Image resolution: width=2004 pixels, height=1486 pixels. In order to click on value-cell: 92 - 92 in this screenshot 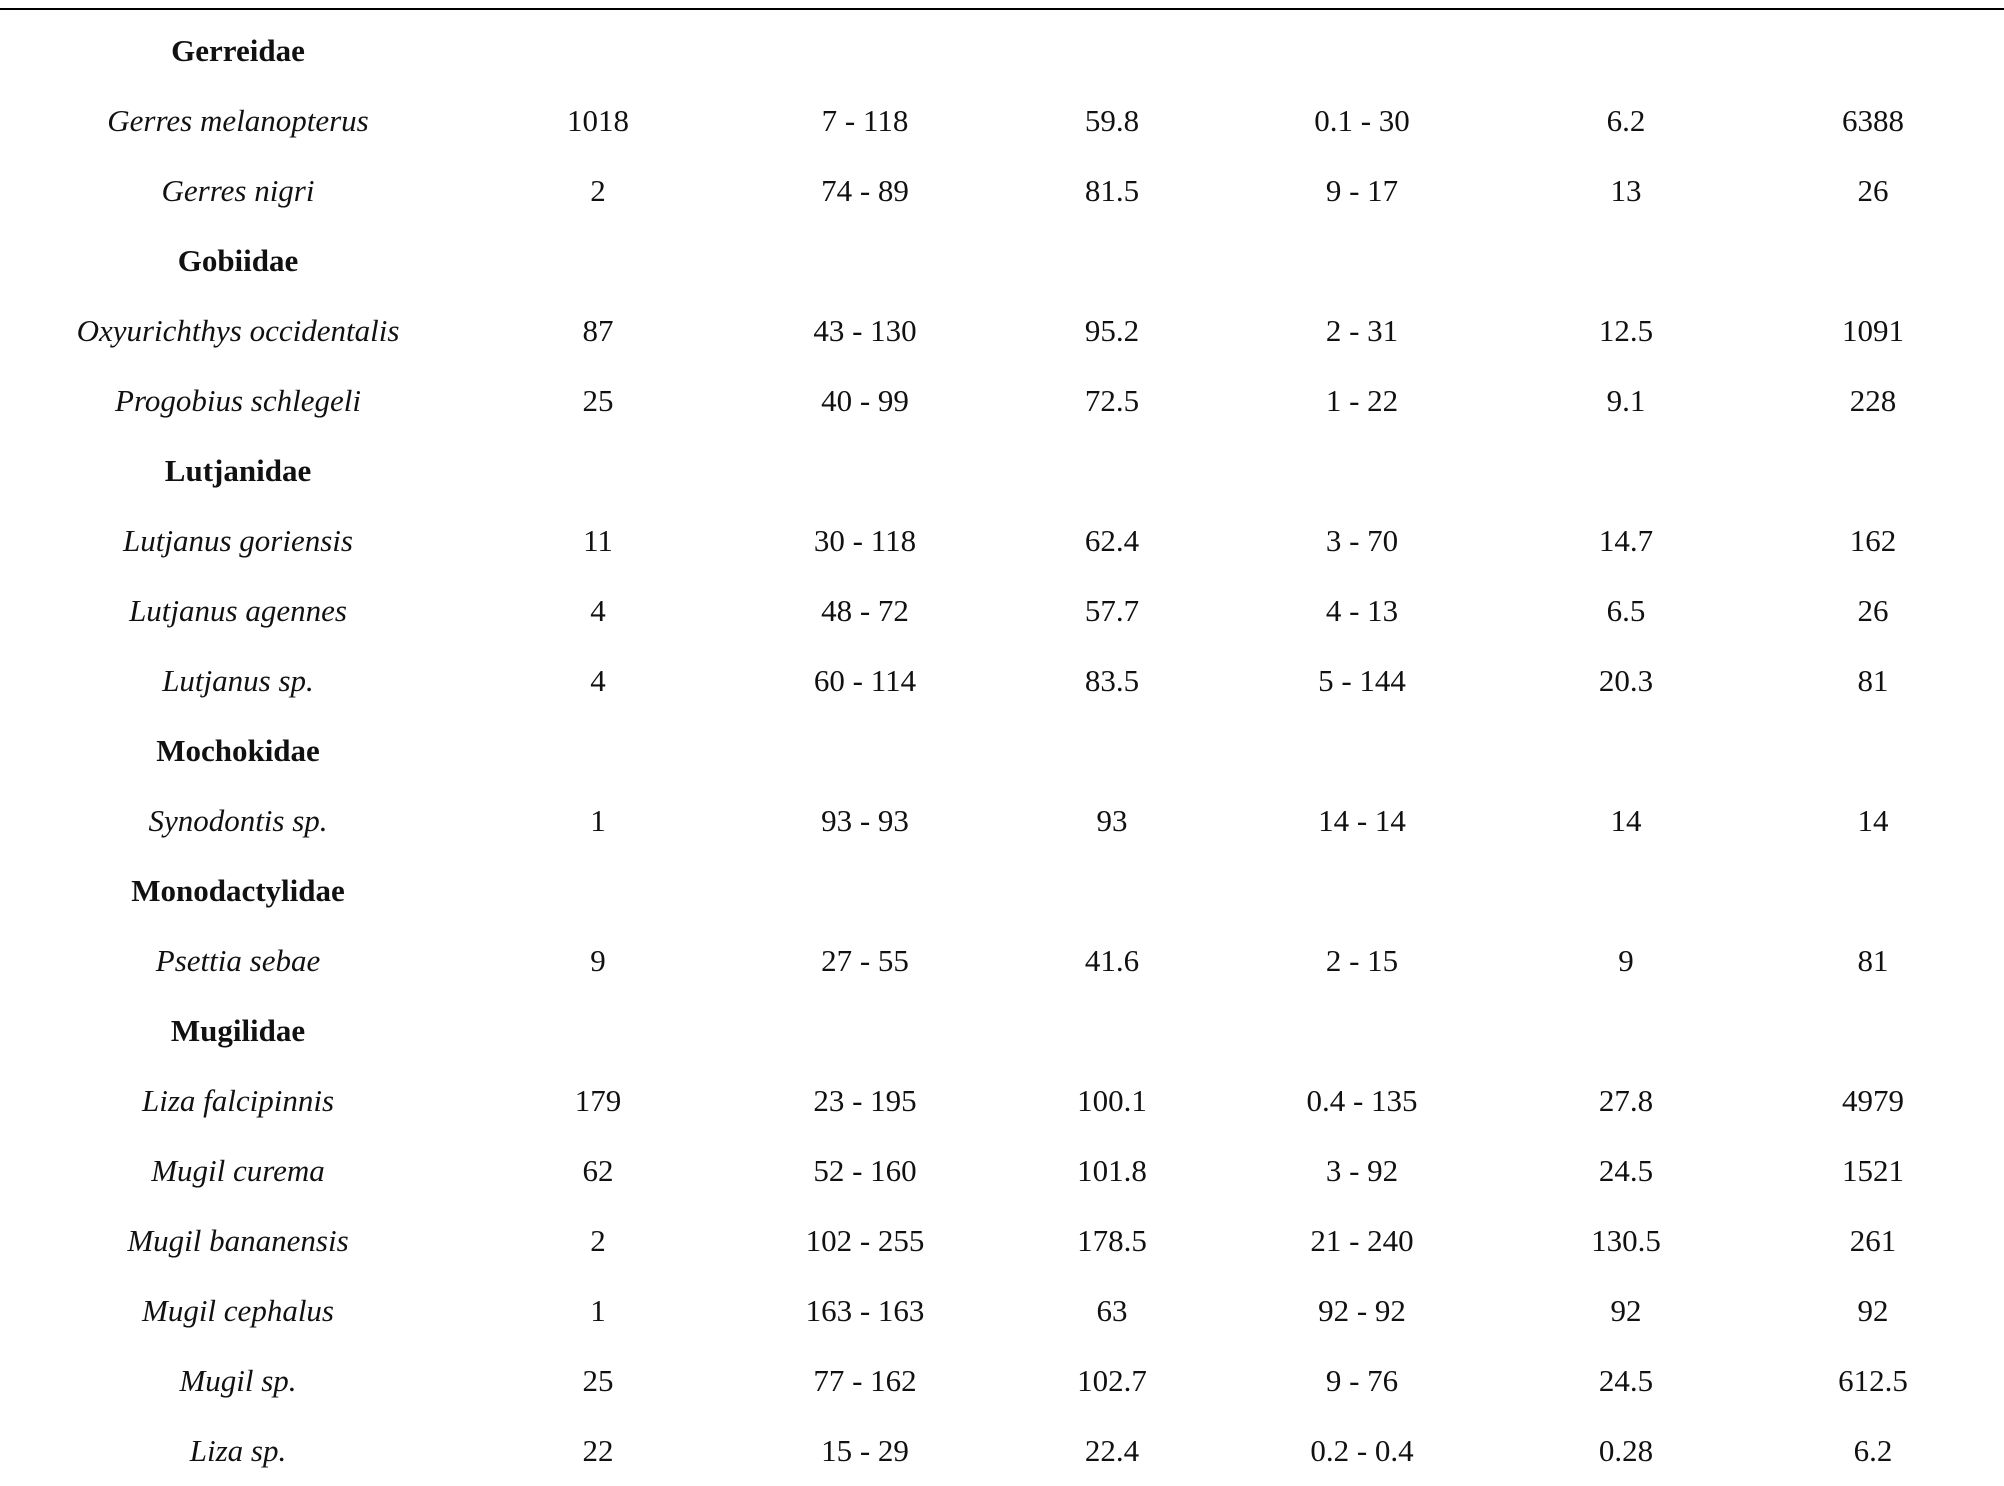, I will do `click(1362, 1310)`.